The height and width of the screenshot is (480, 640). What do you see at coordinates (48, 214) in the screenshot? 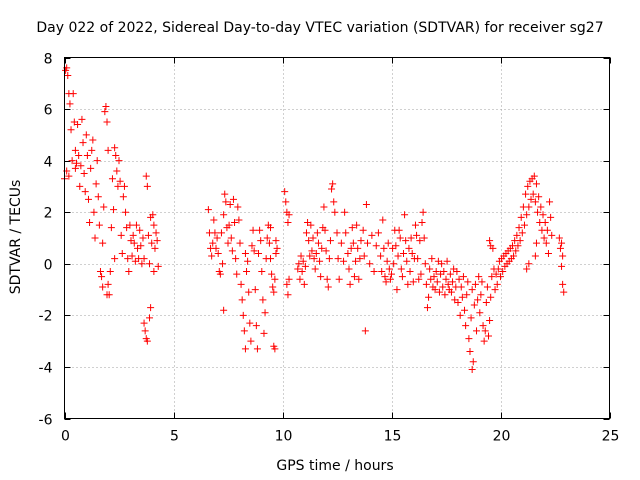
I see `y-tick-label: 2` at bounding box center [48, 214].